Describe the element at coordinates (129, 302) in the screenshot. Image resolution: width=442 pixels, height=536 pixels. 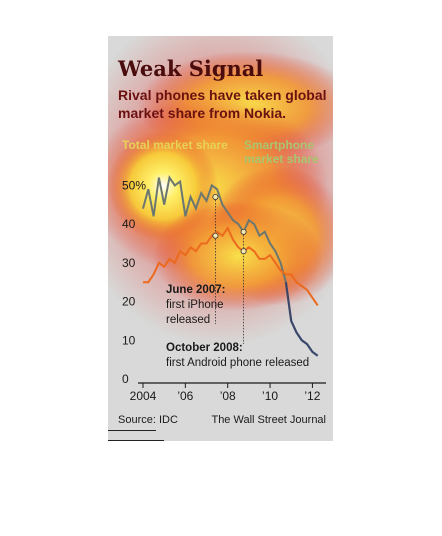
I see `y-tick-label: 20` at that location.